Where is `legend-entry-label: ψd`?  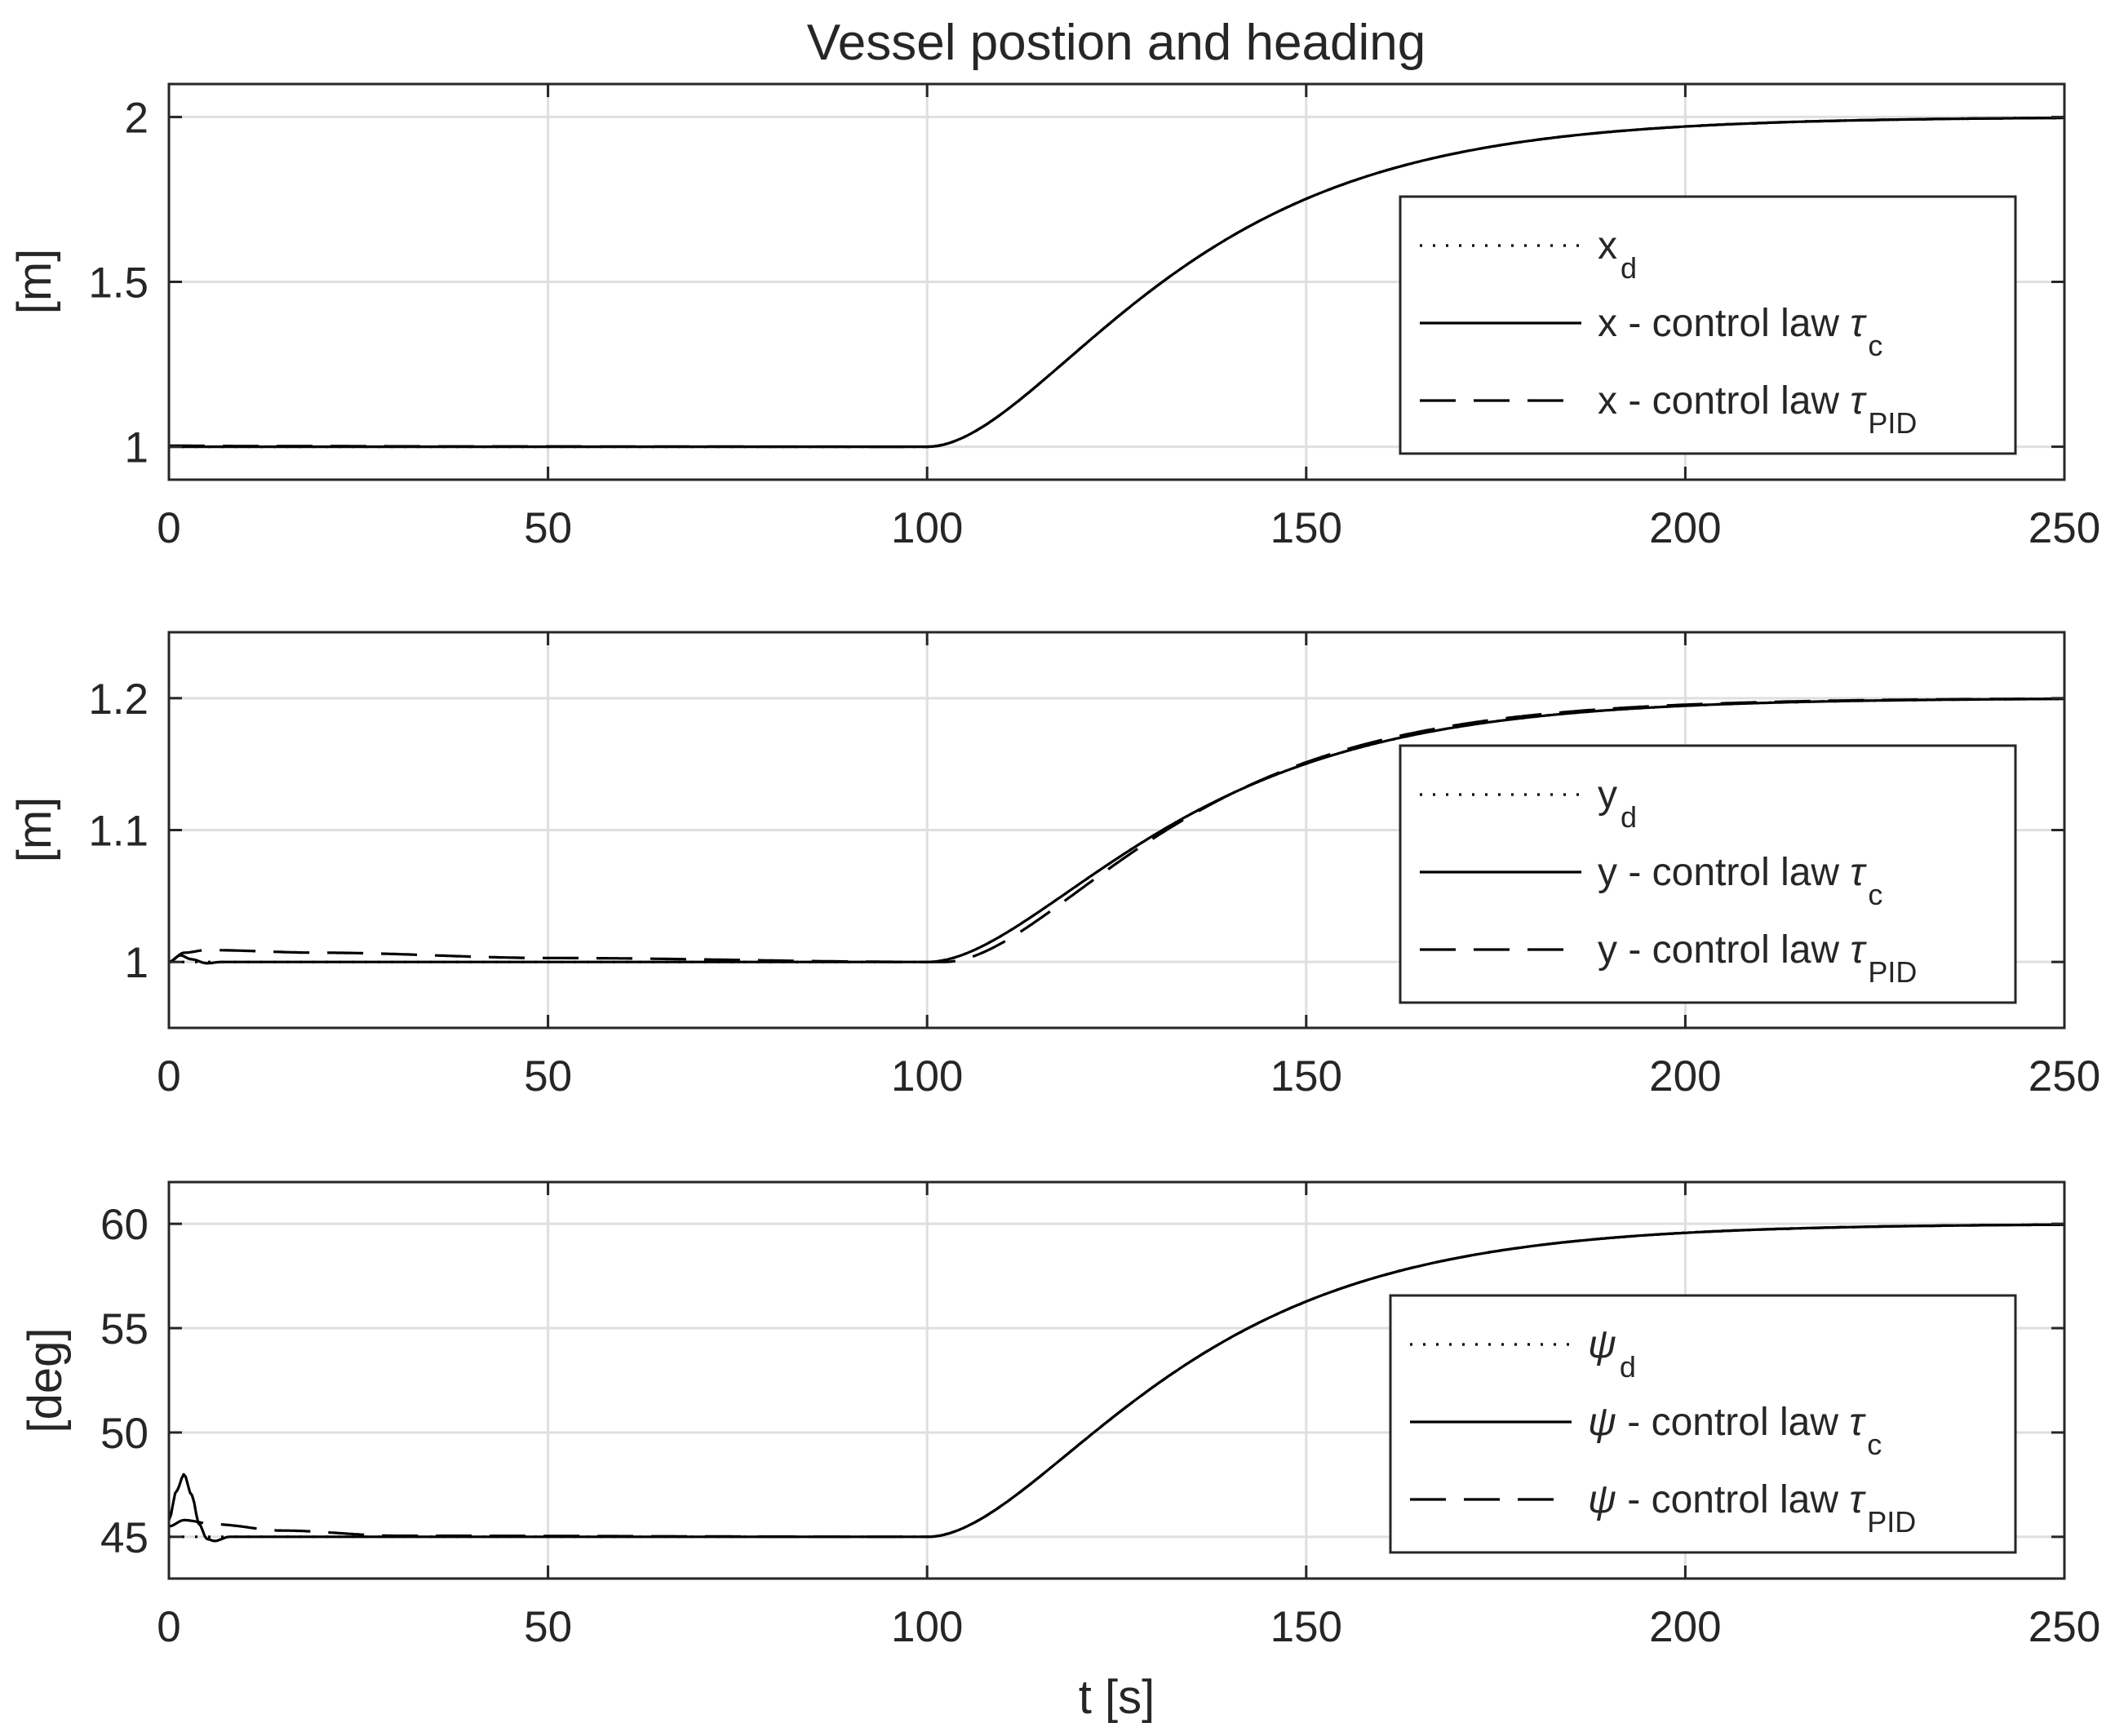 legend-entry-label: ψd is located at coordinates (1612, 1353).